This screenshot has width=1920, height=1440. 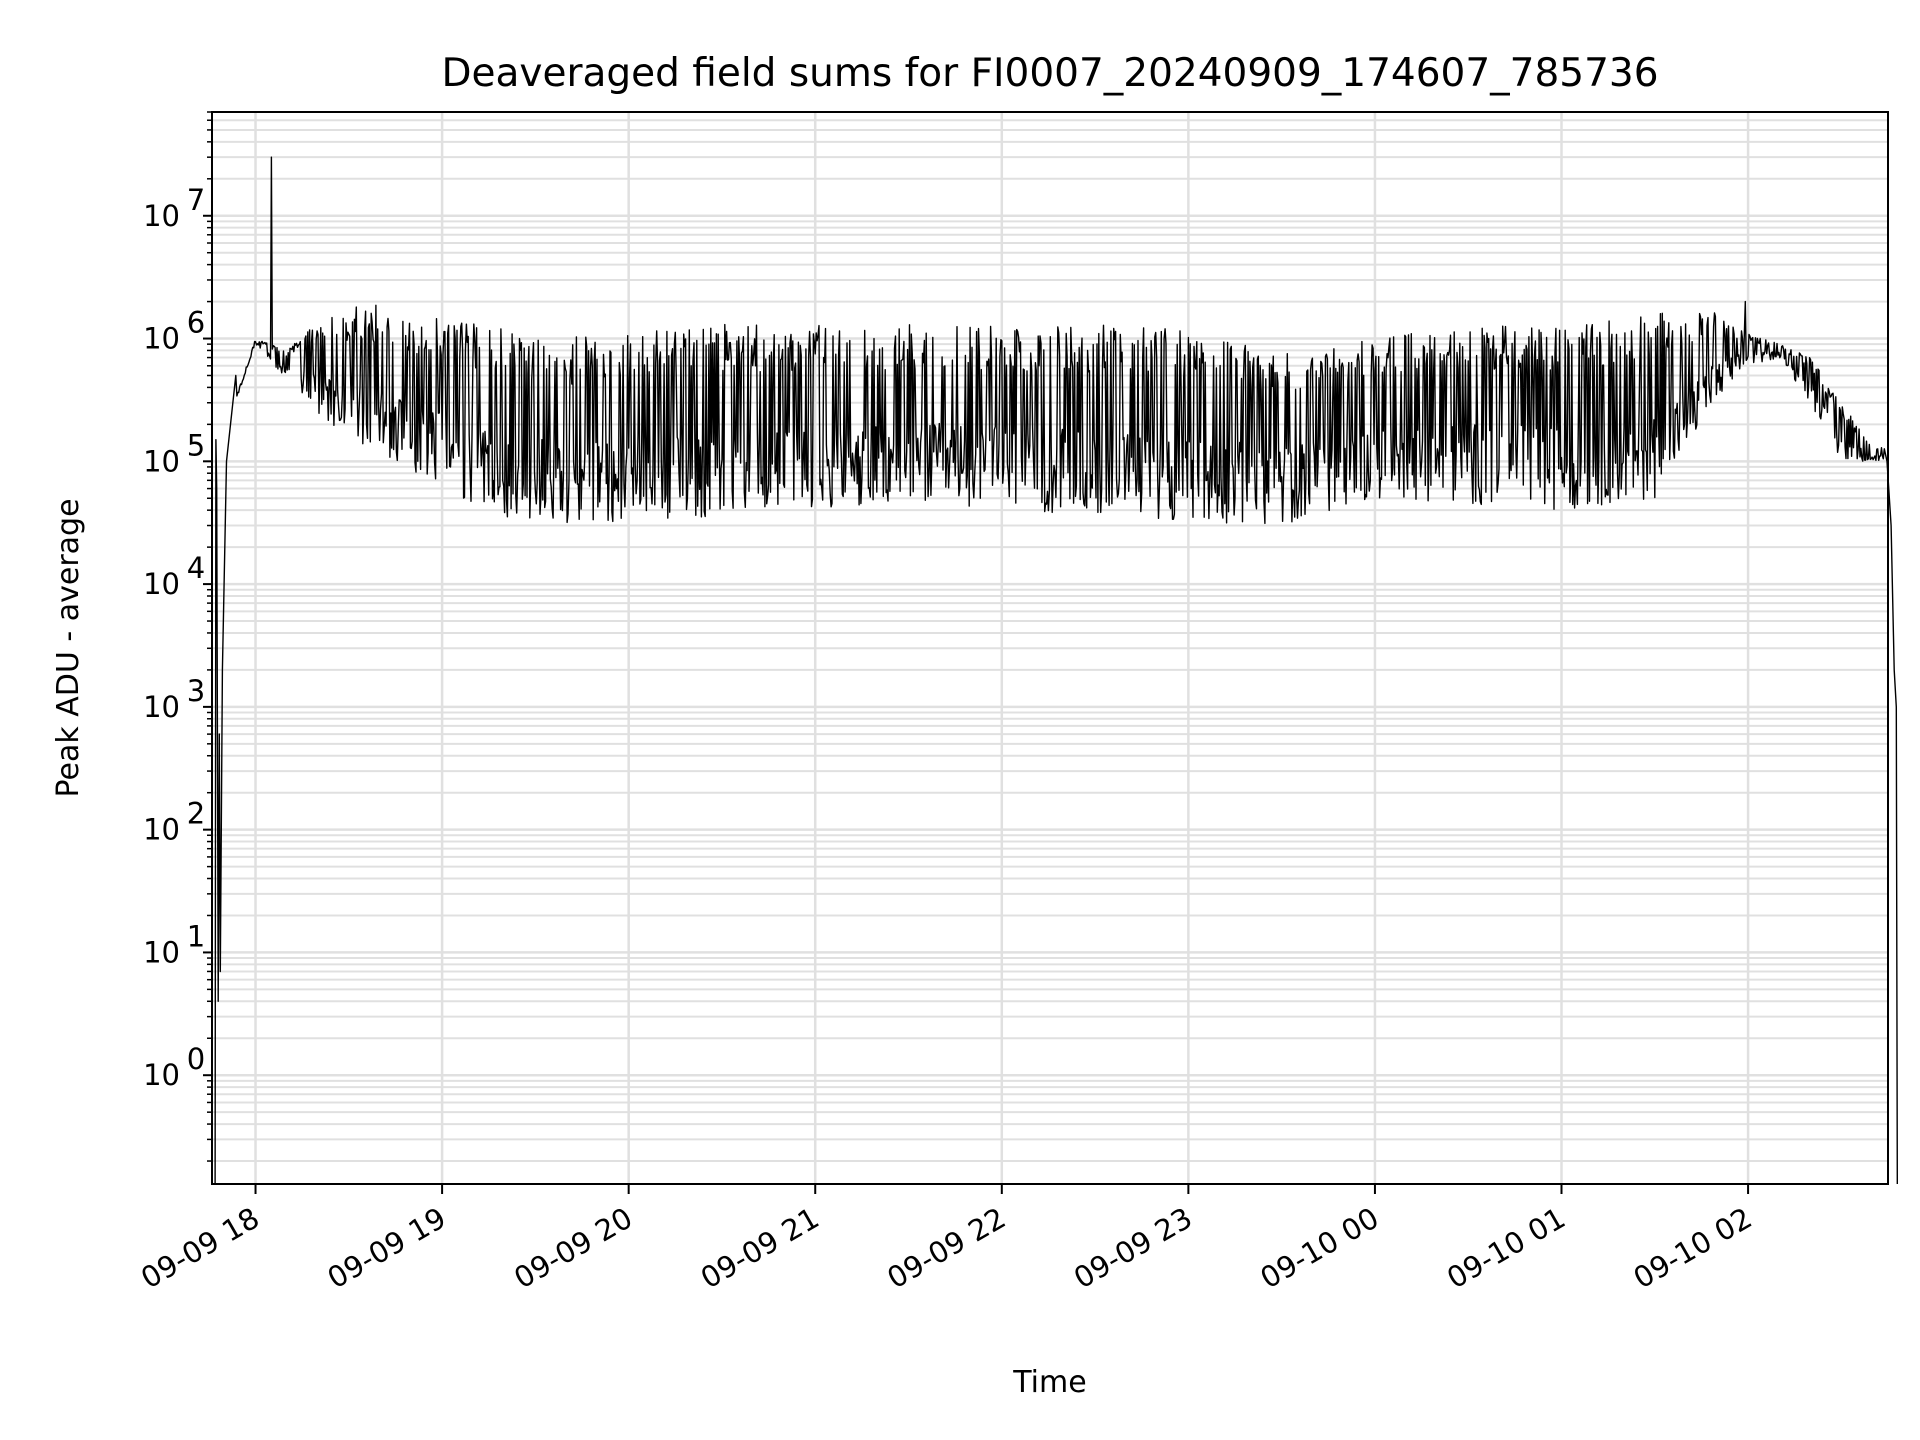 I want to click on y-tick-exponent: 3, so click(x=196, y=691).